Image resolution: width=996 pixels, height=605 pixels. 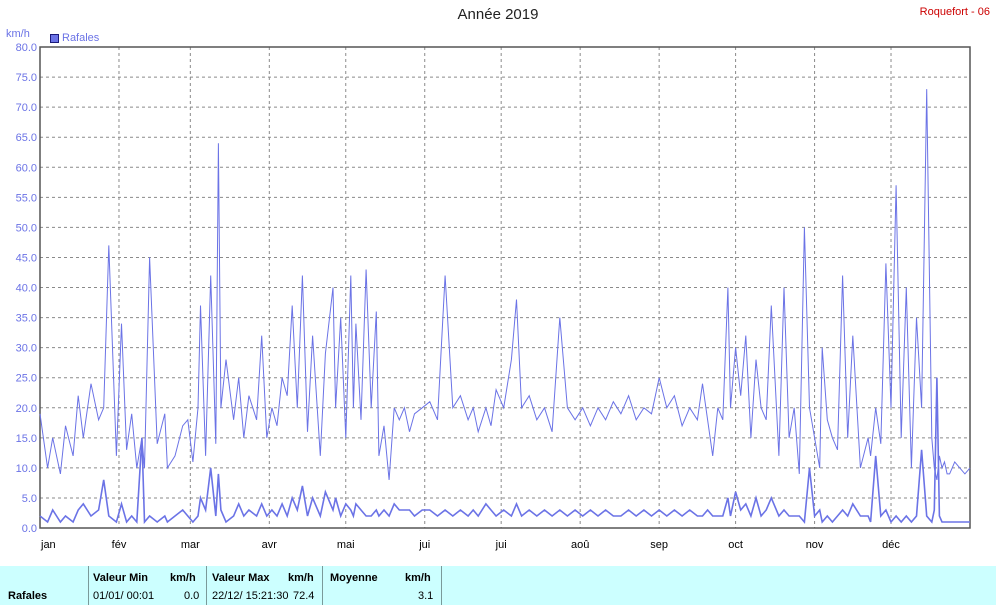 I want to click on y-tick-label: 35.0, so click(x=26, y=319).